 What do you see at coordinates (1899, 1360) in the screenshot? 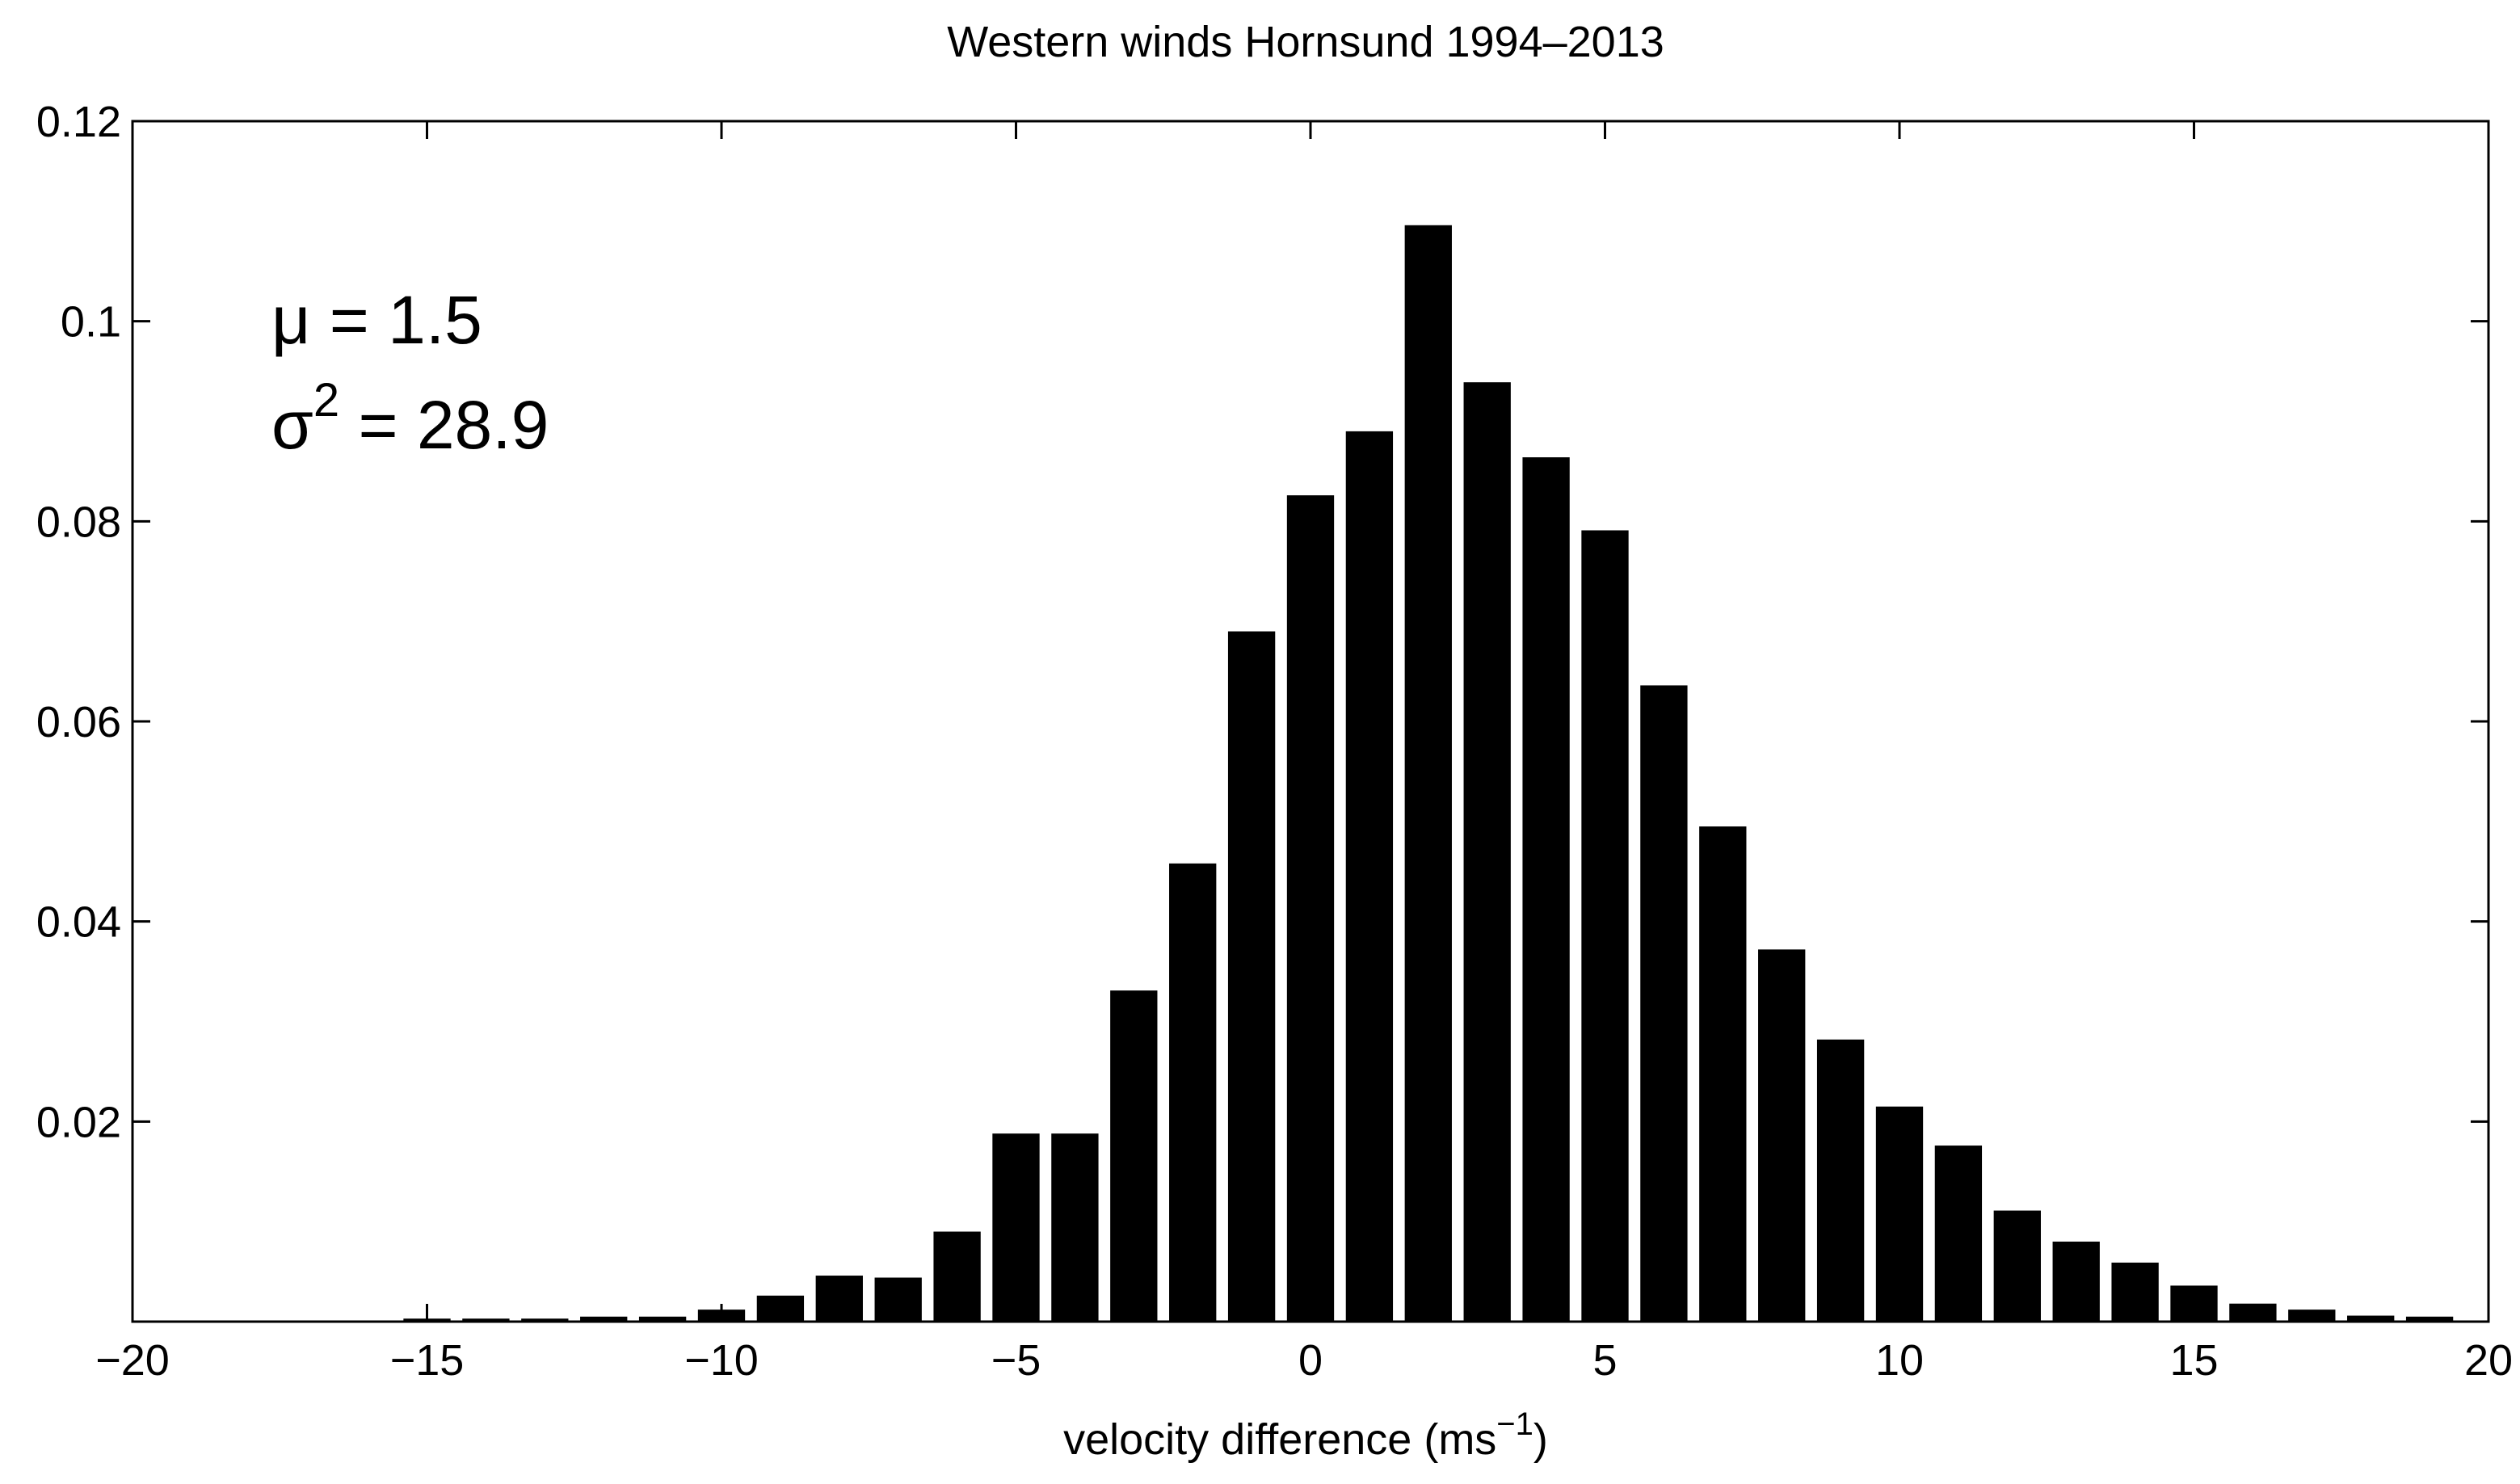
I see `x-tick-label: 10` at bounding box center [1899, 1360].